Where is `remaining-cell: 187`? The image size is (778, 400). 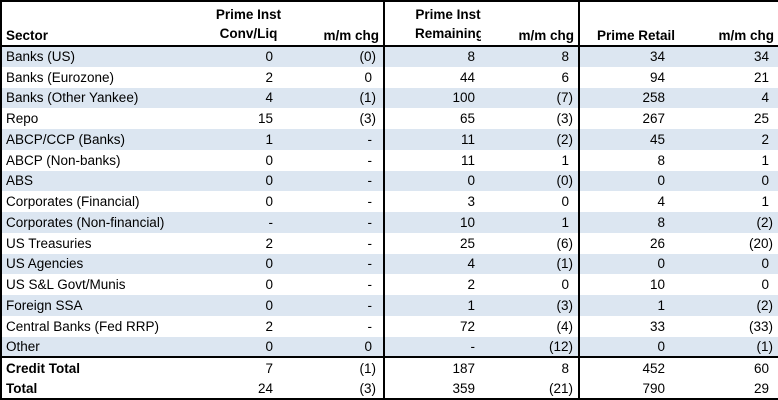
remaining-cell: 187 is located at coordinates (432, 367).